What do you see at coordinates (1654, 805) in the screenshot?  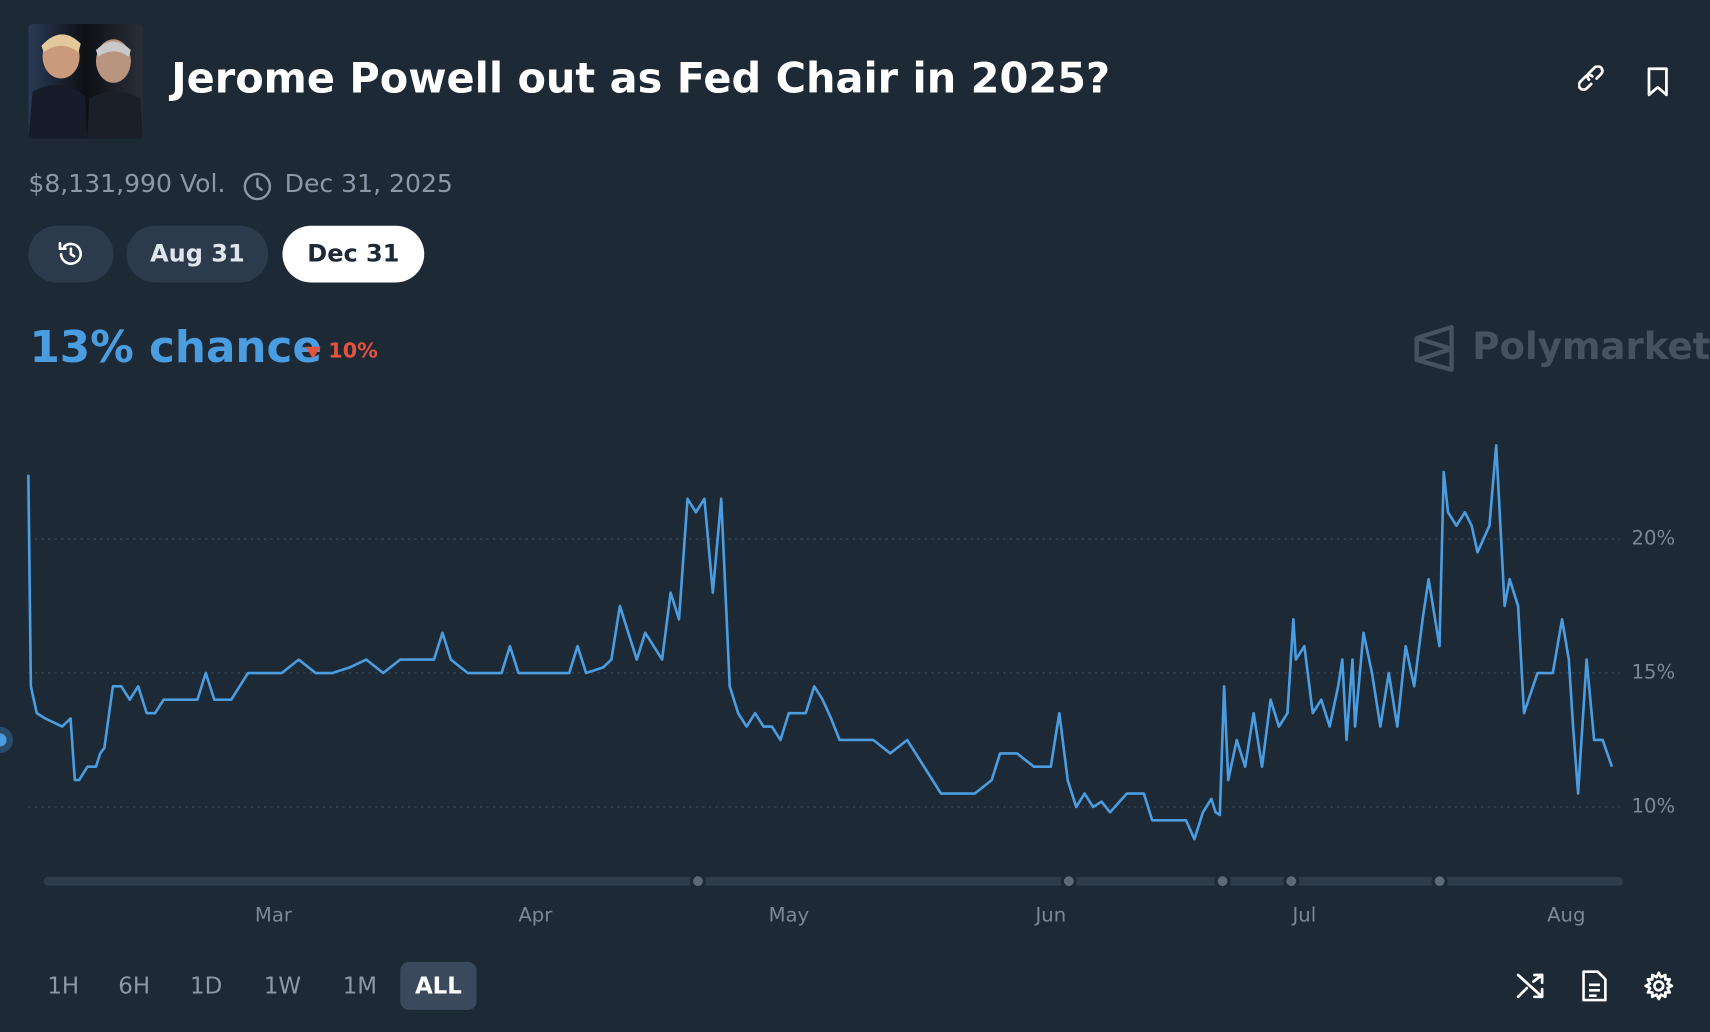 I see `y-tick-label: 10%` at bounding box center [1654, 805].